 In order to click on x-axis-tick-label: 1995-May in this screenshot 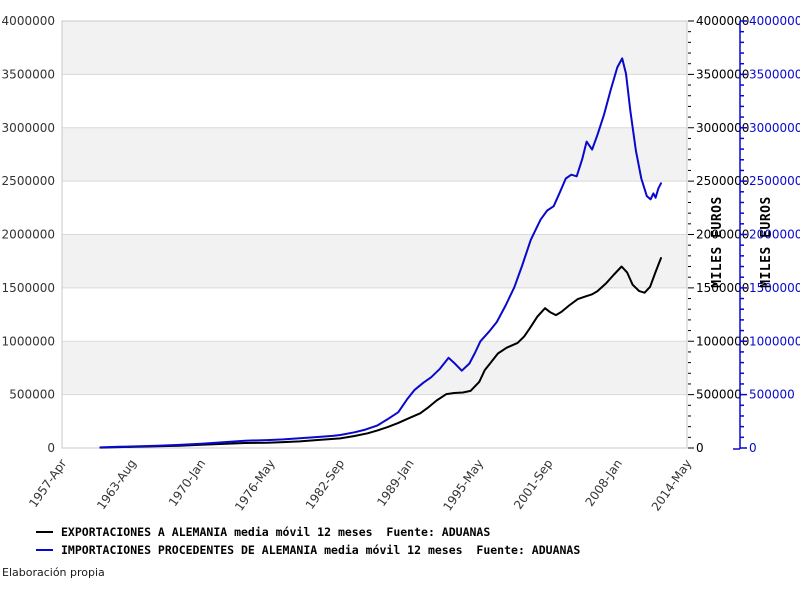, I will do `click(463, 485)`.